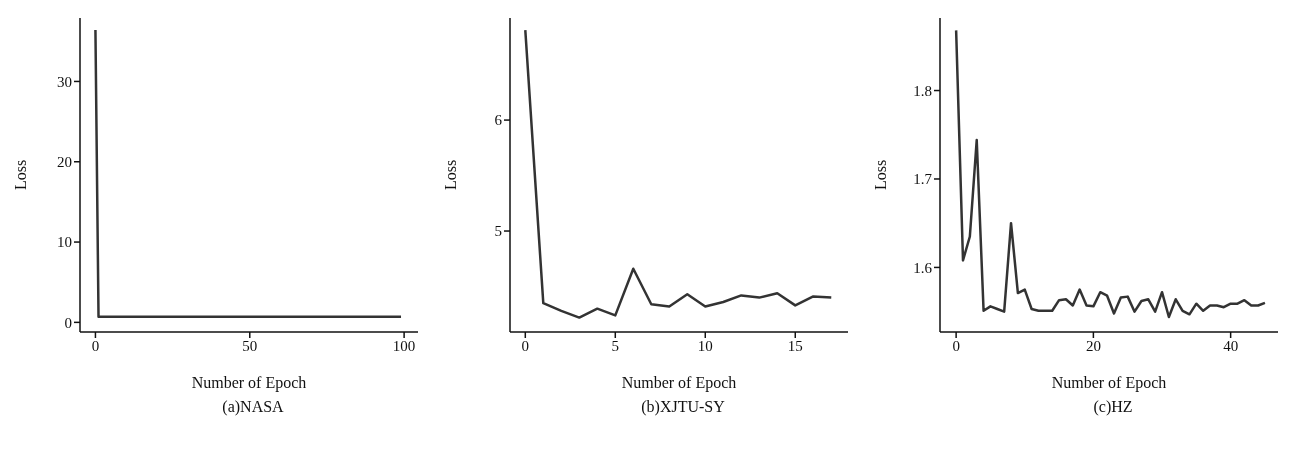 The image size is (1306, 453). What do you see at coordinates (250, 345) in the screenshot?
I see `x-tick-label: 50` at bounding box center [250, 345].